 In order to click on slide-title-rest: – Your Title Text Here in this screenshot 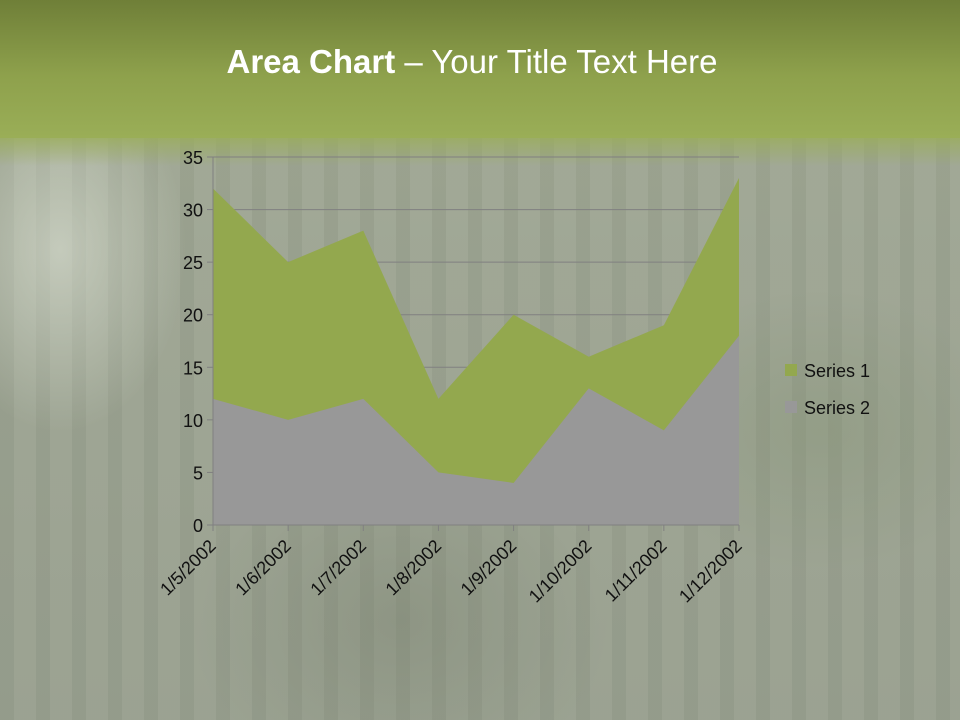, I will do `click(556, 61)`.